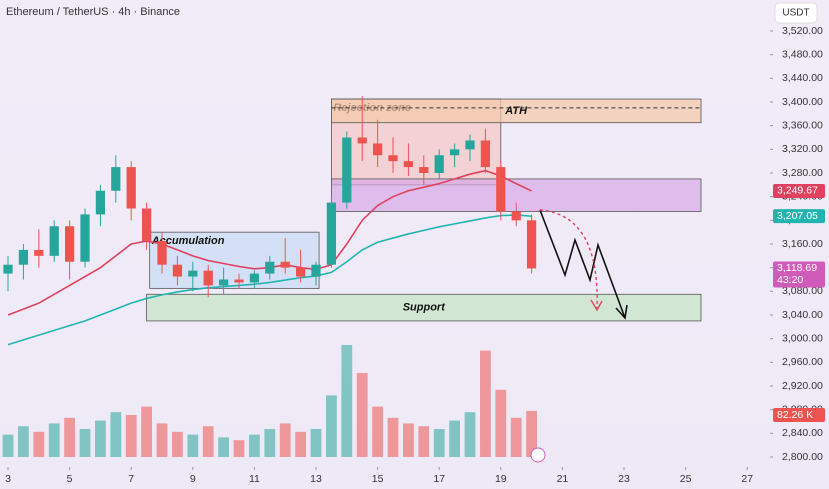 The width and height of the screenshot is (829, 489). I want to click on y-tick-label: 3,000.00, so click(802, 338).